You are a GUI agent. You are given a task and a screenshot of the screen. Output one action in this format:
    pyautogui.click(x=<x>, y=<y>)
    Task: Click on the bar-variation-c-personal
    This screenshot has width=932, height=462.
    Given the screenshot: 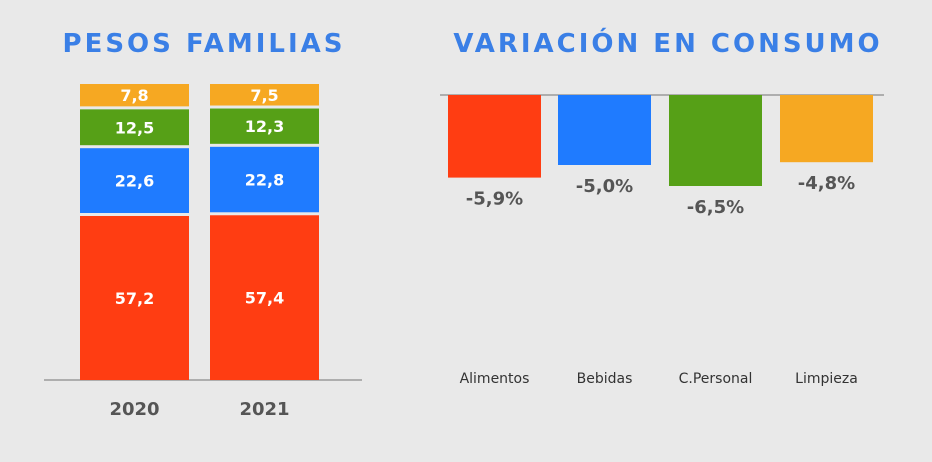 What is the action you would take?
    pyautogui.click(x=715, y=140)
    